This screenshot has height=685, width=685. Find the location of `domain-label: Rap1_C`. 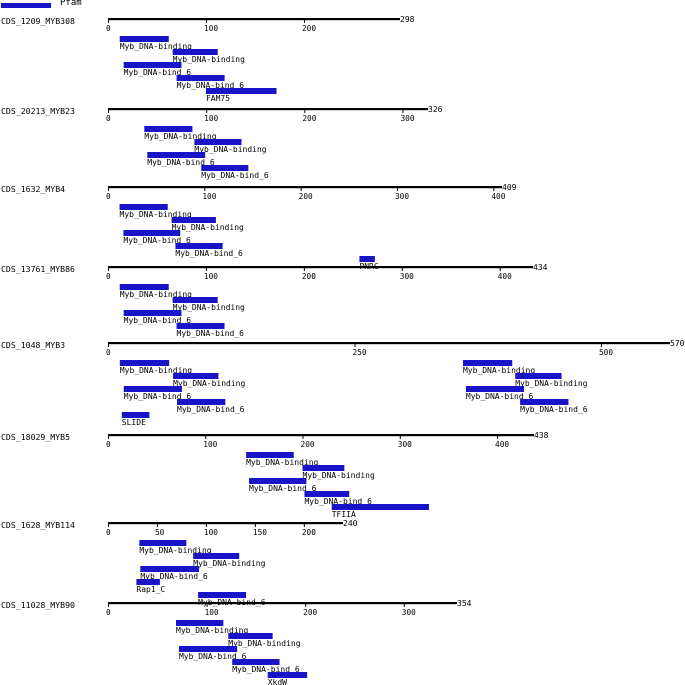

domain-label: Rap1_C is located at coordinates (150, 589).